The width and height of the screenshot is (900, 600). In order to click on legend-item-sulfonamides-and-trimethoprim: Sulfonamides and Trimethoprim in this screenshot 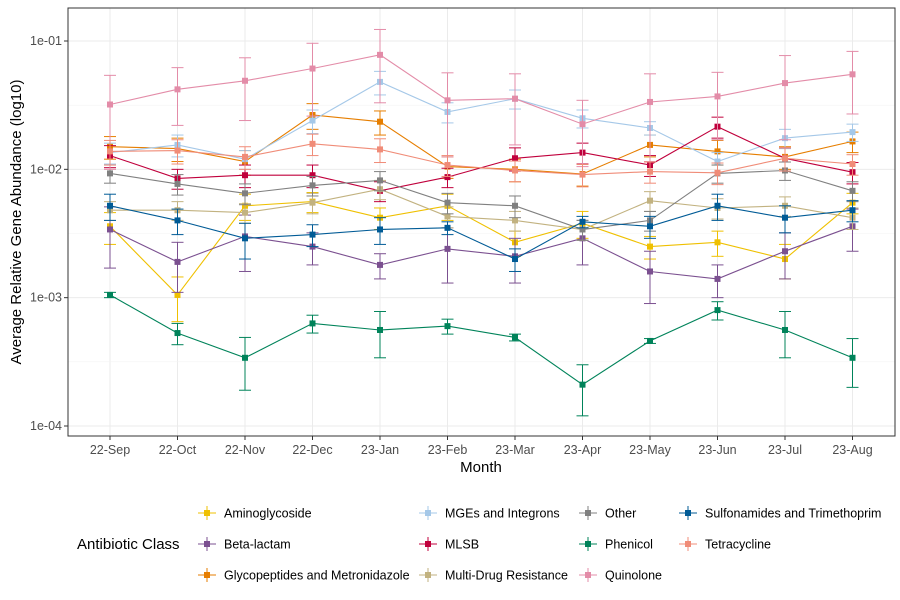, I will do `click(780, 513)`.